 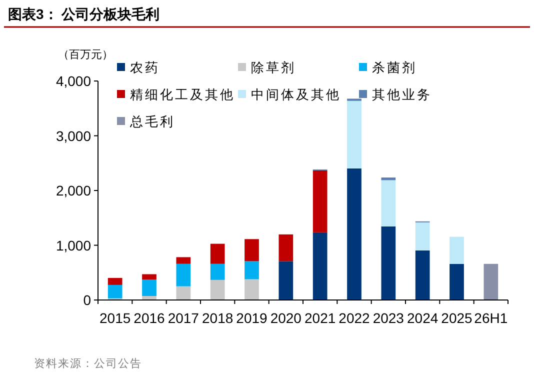 I want to click on legend-label: 总毛利, so click(x=152, y=121).